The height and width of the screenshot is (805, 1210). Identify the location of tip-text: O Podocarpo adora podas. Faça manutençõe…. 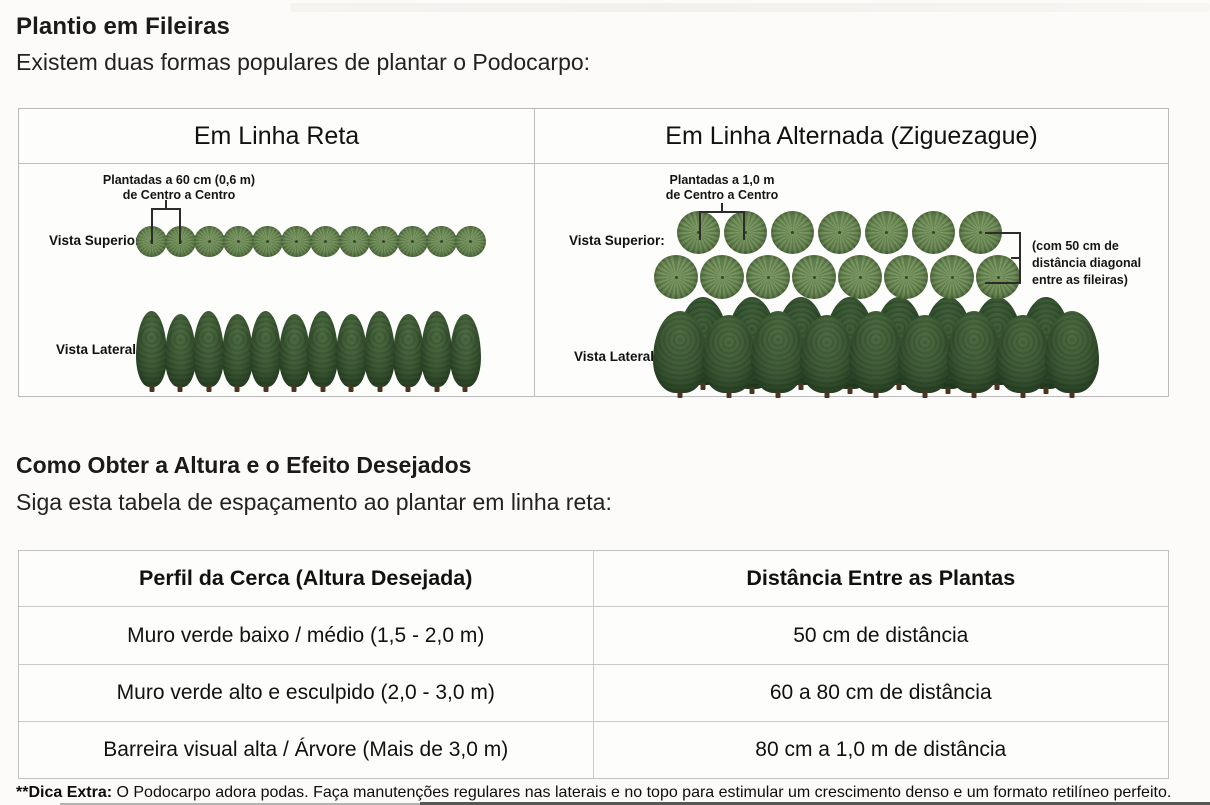
(642, 792).